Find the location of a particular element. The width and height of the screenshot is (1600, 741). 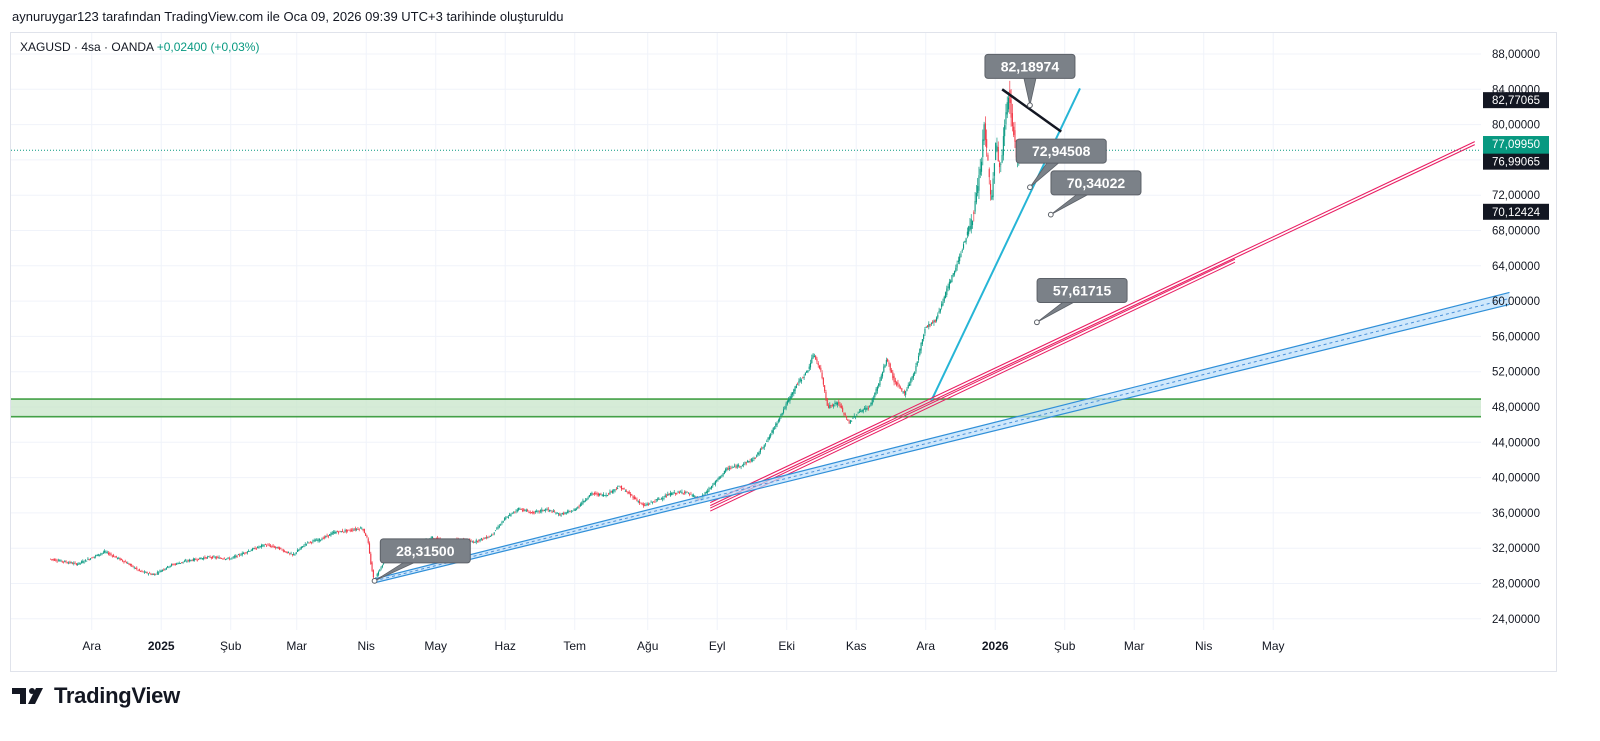

callout-box is located at coordinates (425, 551).